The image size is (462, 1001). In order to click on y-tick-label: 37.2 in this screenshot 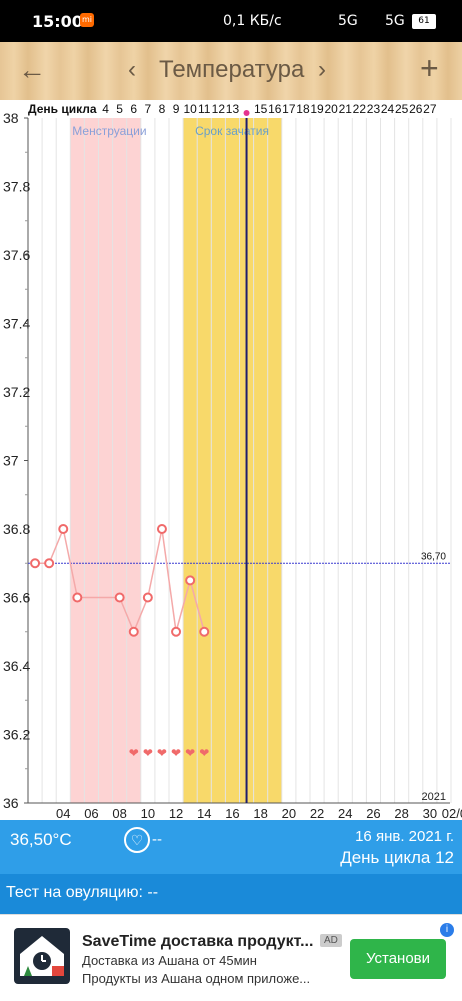, I will do `click(16, 392)`.